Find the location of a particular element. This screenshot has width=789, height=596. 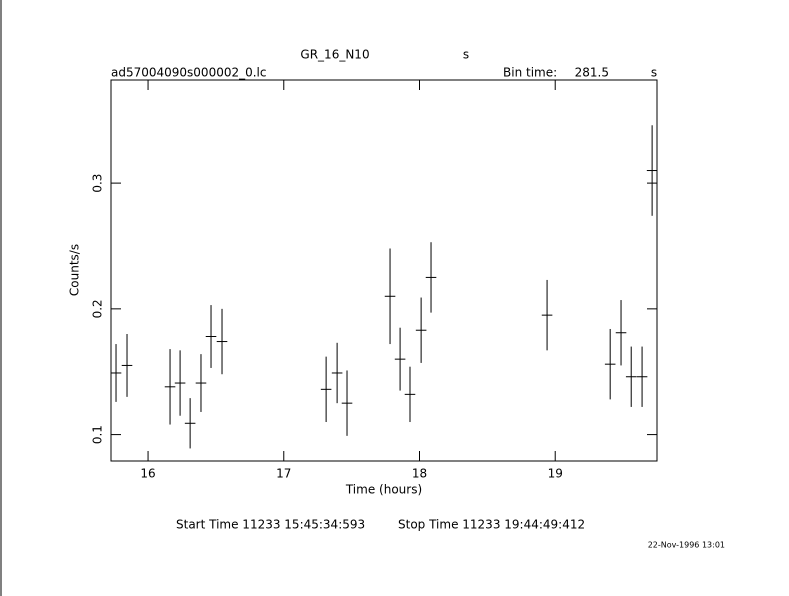

y-tick-label: 0.3 is located at coordinates (98, 183).